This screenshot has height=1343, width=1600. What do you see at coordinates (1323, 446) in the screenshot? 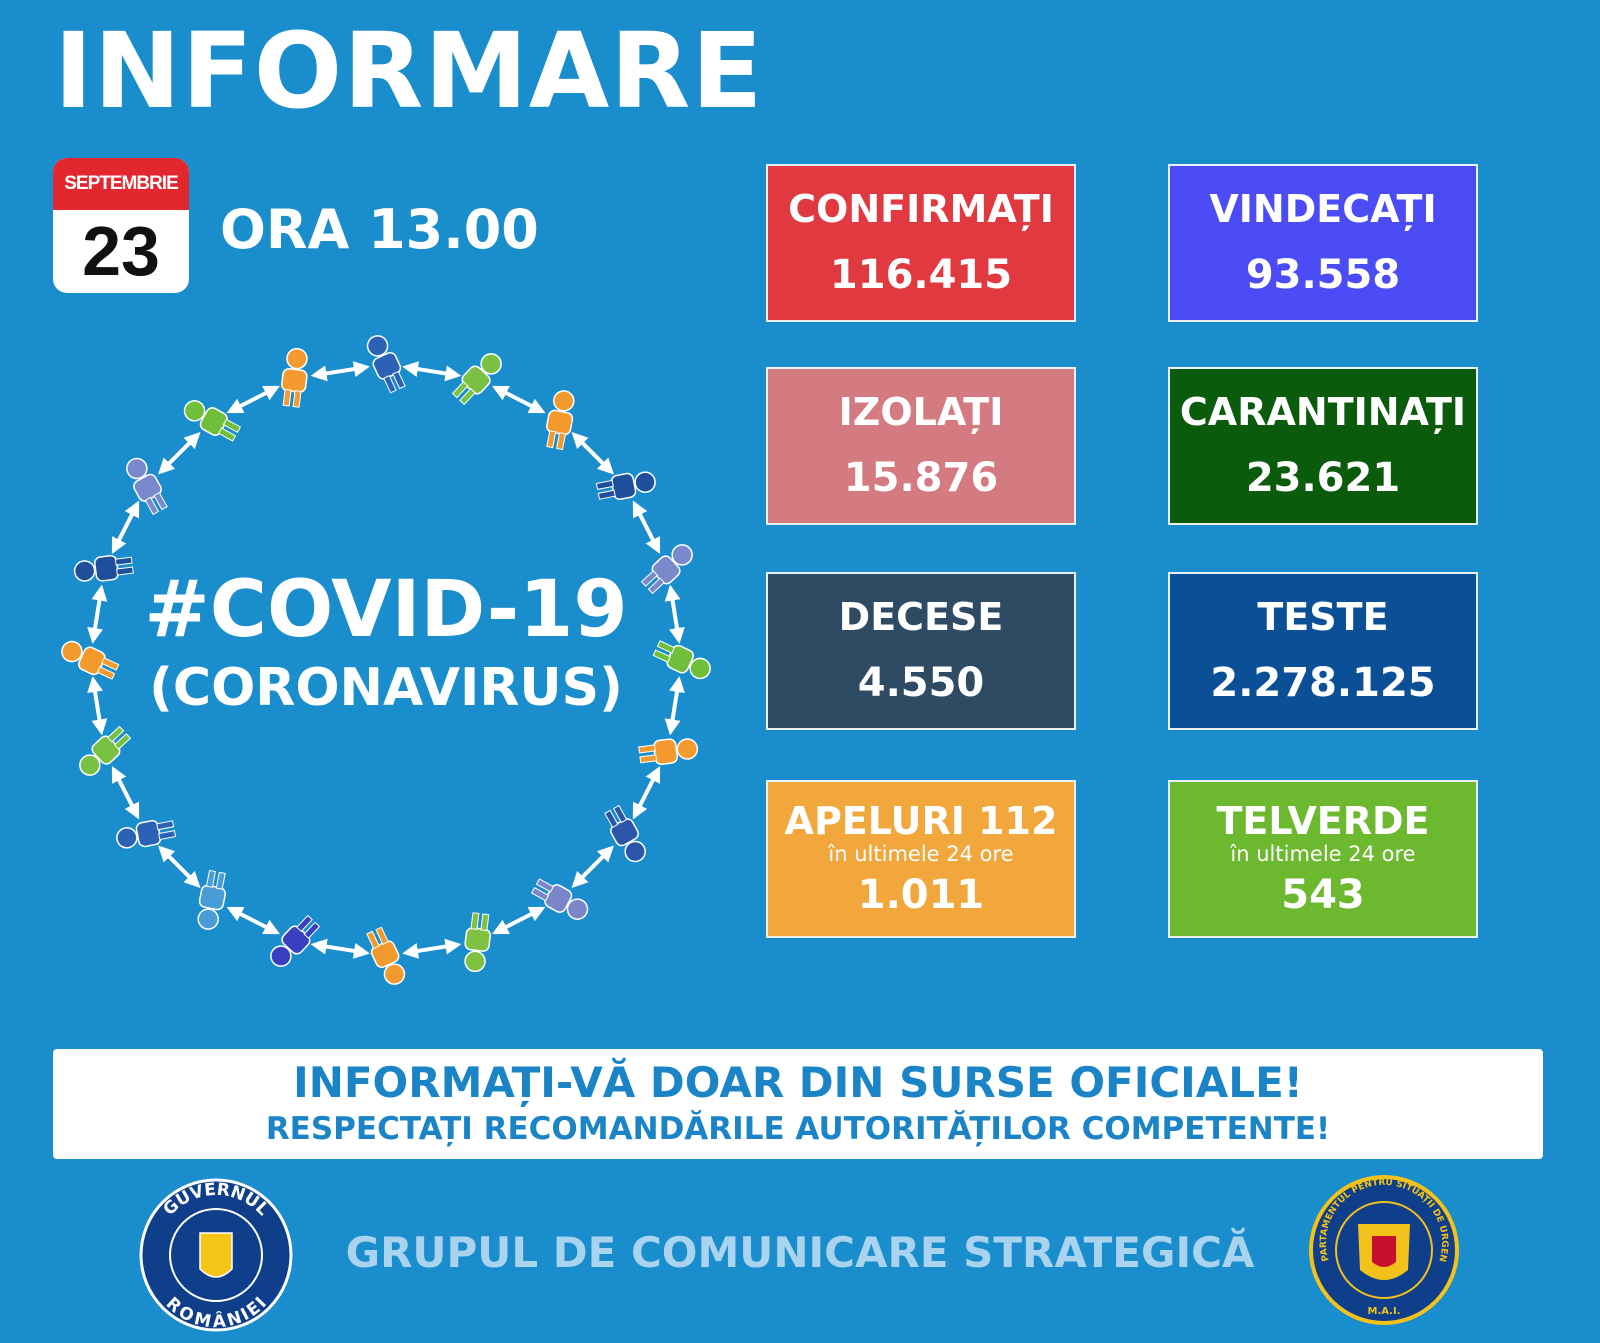
I see `stat-box: CARANTINAȚI 23.621` at bounding box center [1323, 446].